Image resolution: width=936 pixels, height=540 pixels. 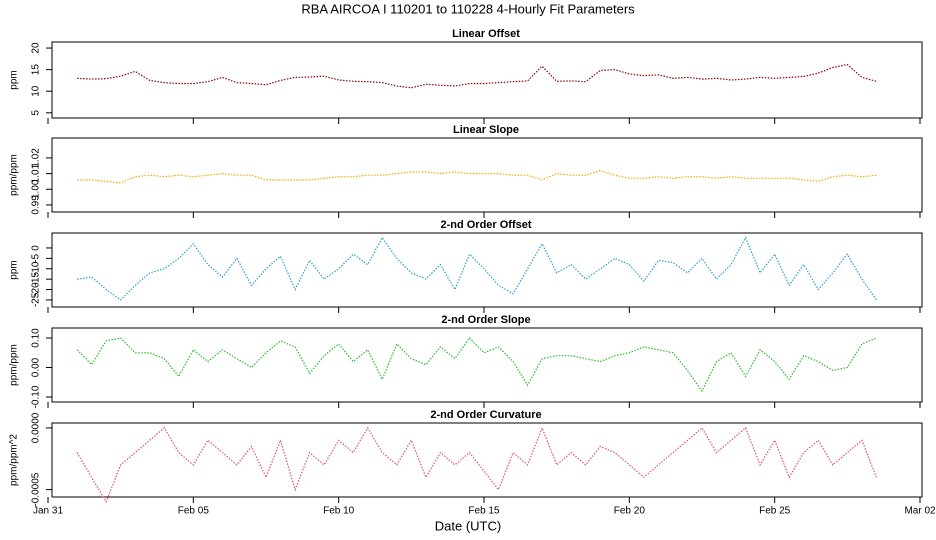 What do you see at coordinates (36, 489) in the screenshot?
I see `y-tick-label: -0.0005` at bounding box center [36, 489].